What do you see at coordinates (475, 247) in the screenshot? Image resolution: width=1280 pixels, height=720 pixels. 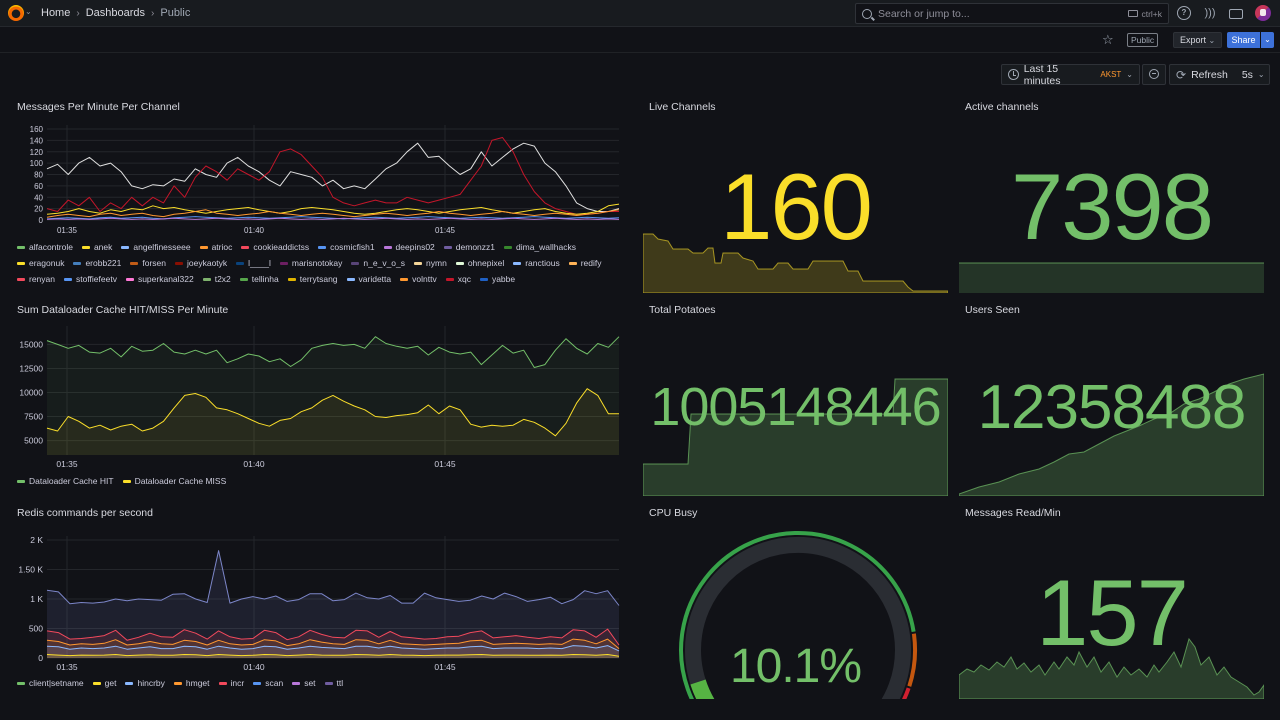 I see `legend-label: demonzz1` at bounding box center [475, 247].